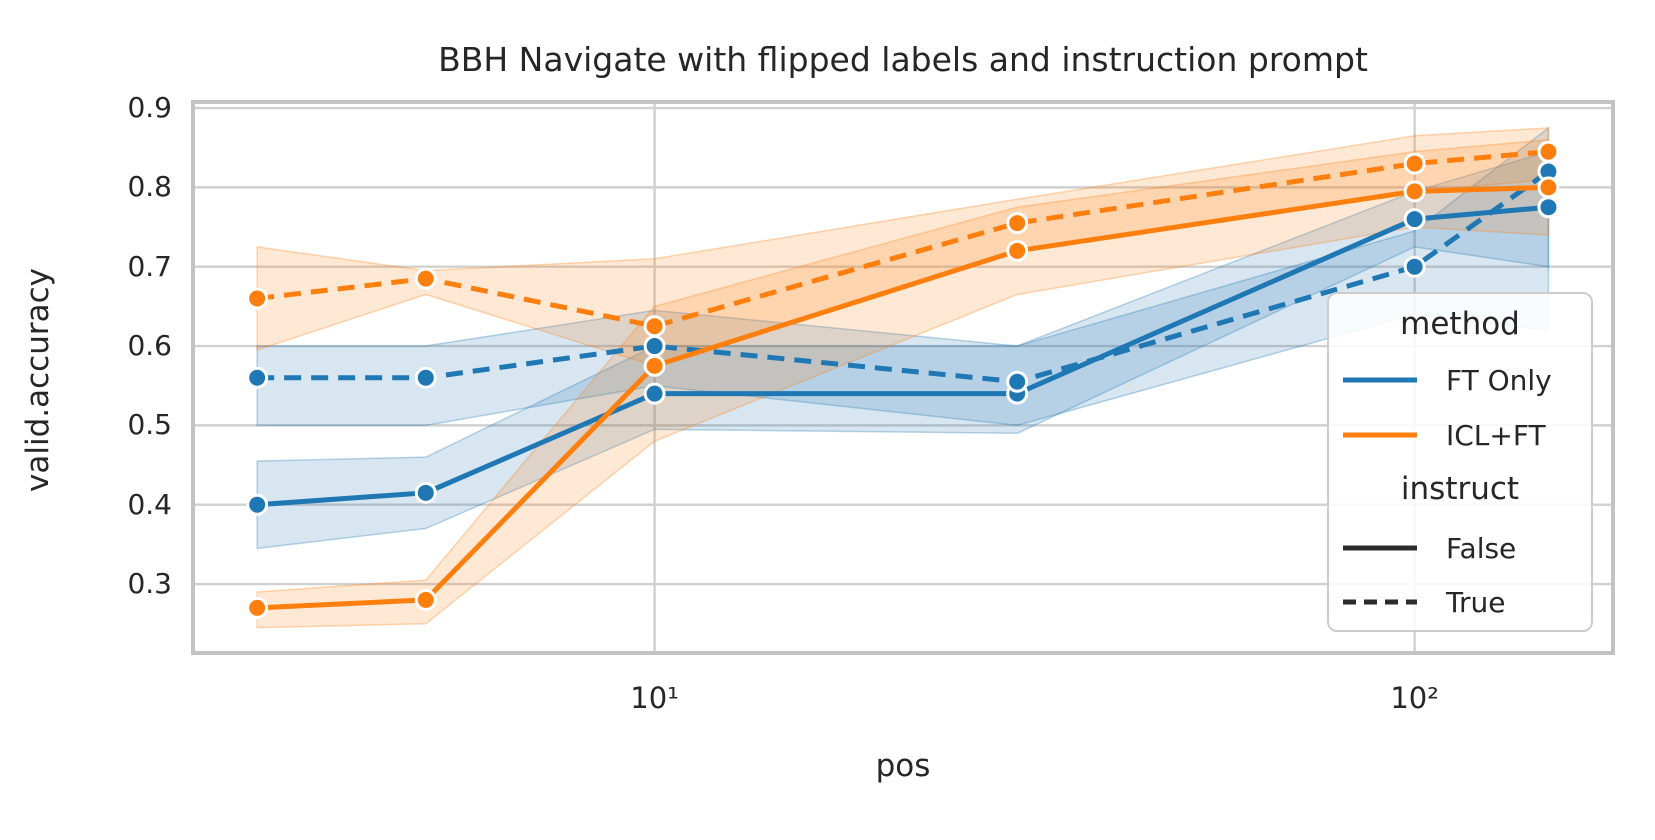 This screenshot has height=840, width=1655. Describe the element at coordinates (1496, 435) in the screenshot. I see `legend-label-icl-ft: ICL+FT` at that location.